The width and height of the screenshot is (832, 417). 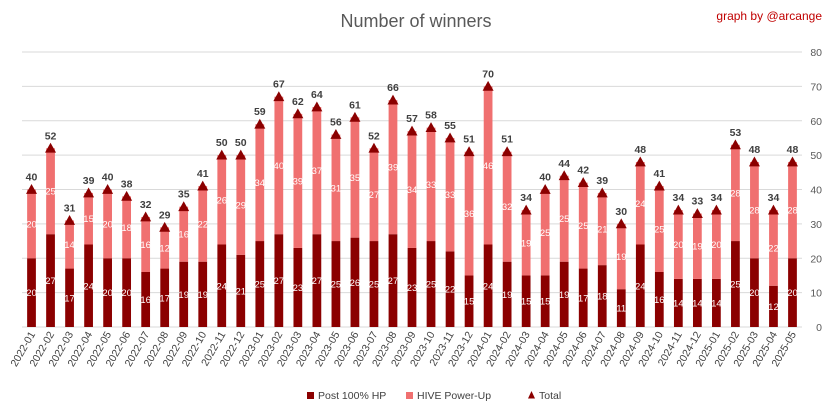 What do you see at coordinates (355, 283) in the screenshot?
I see `data-label-post-100-hp: 26` at bounding box center [355, 283].